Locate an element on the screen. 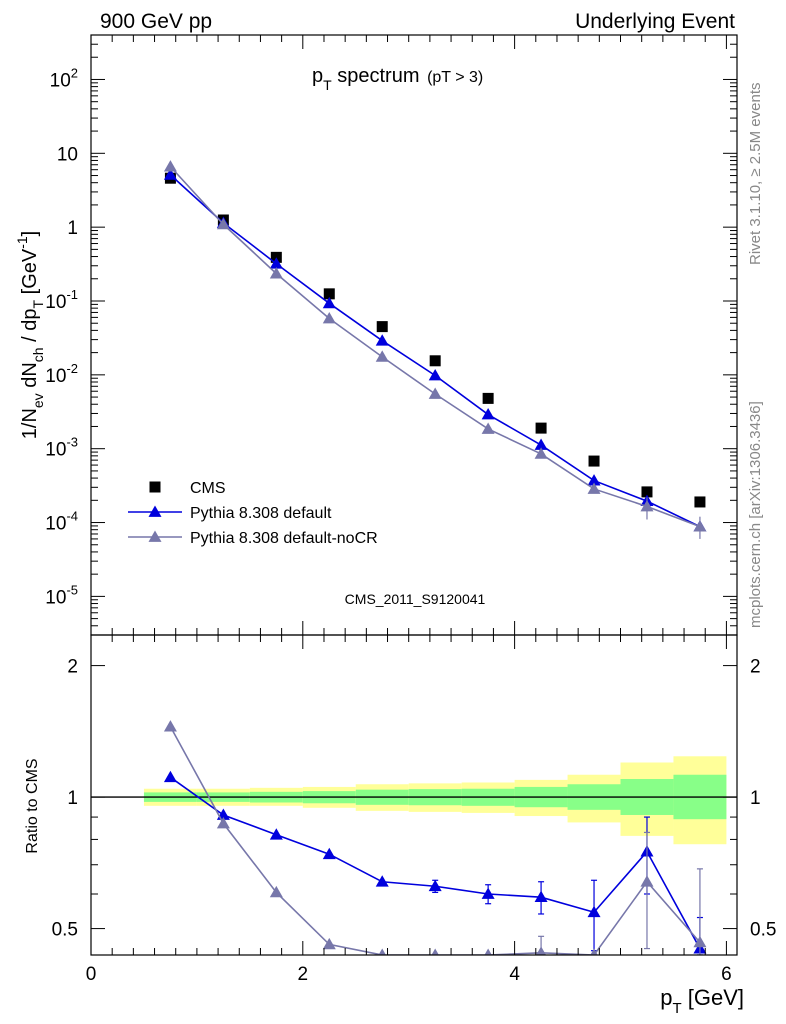 The image size is (786, 1024). y-tick-label-right: 1 is located at coordinates (755, 798).